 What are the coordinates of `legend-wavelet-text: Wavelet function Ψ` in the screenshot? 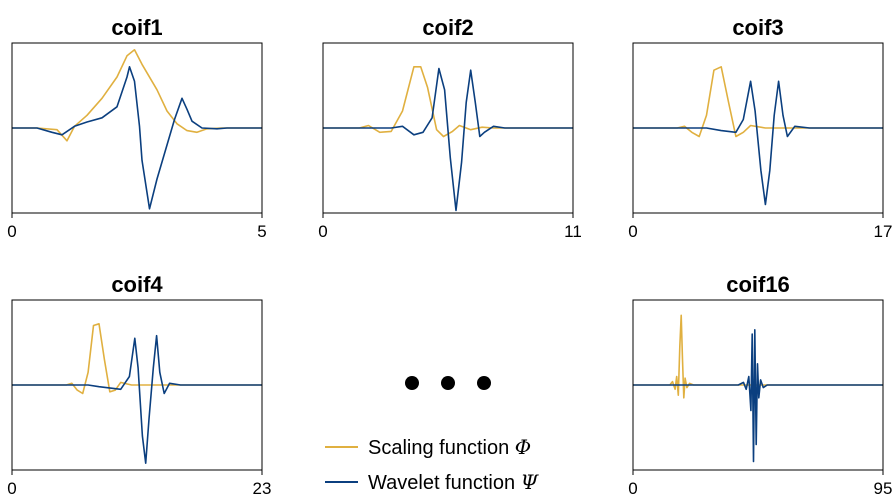 It's located at (454, 482).